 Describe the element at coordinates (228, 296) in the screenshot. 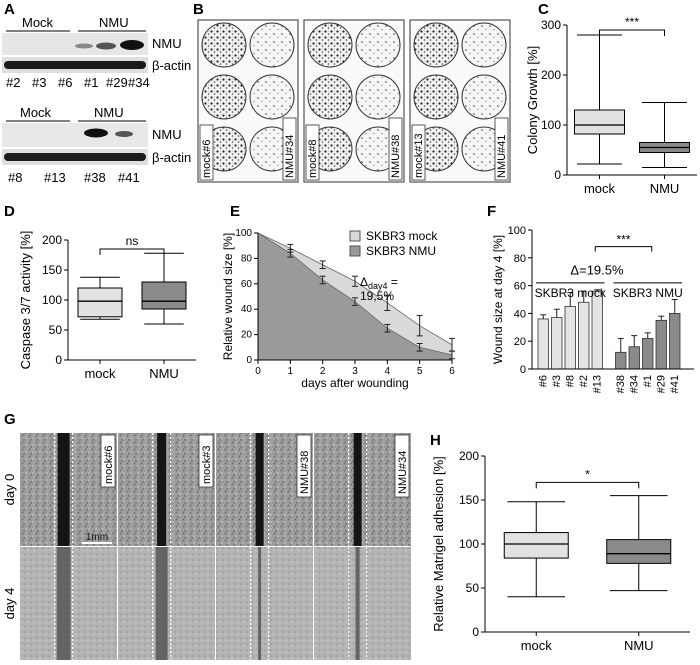

I see `y-axis-label: Relative wound size [%]` at that location.